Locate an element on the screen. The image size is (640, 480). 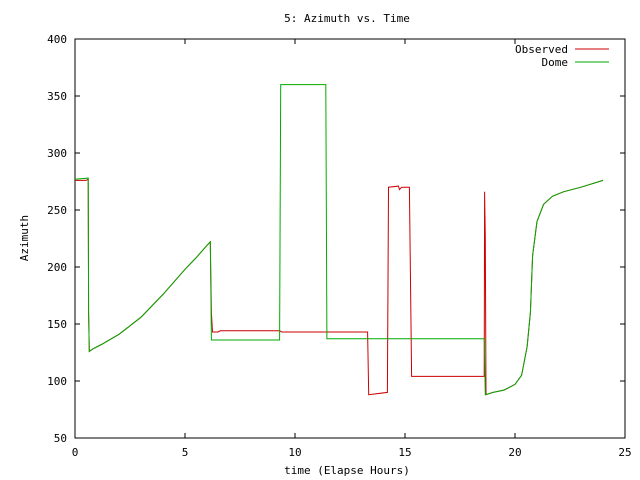
y-tick-label: 300 is located at coordinates (57, 153).